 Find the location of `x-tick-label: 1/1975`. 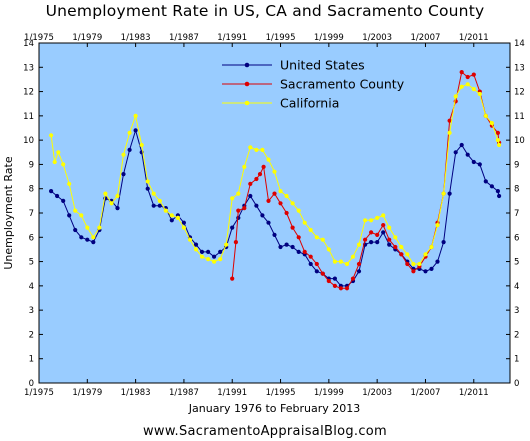

x-tick-label: 1/1975 is located at coordinates (39, 393).